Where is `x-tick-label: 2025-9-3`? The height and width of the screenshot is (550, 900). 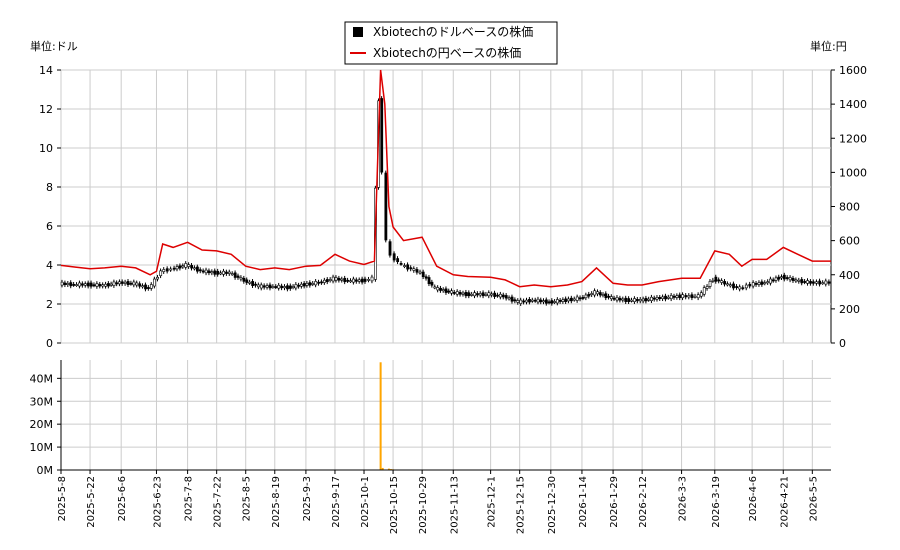
x-tick-label: 2025-9-3 is located at coordinates (307, 498).